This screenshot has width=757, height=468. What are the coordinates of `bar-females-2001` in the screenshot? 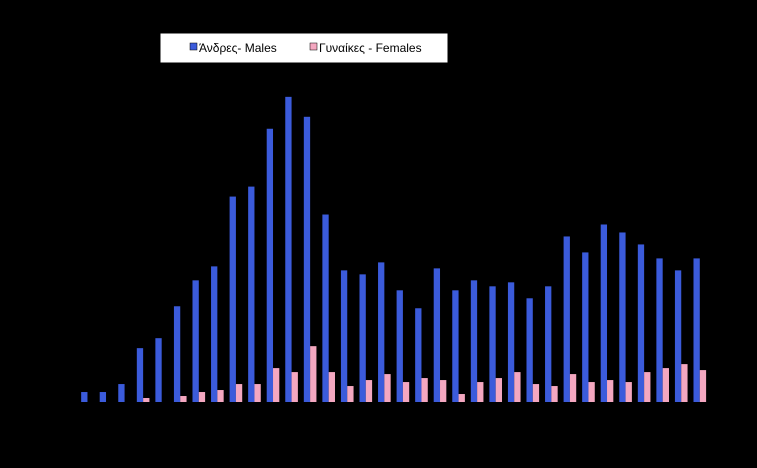 It's located at (350, 394).